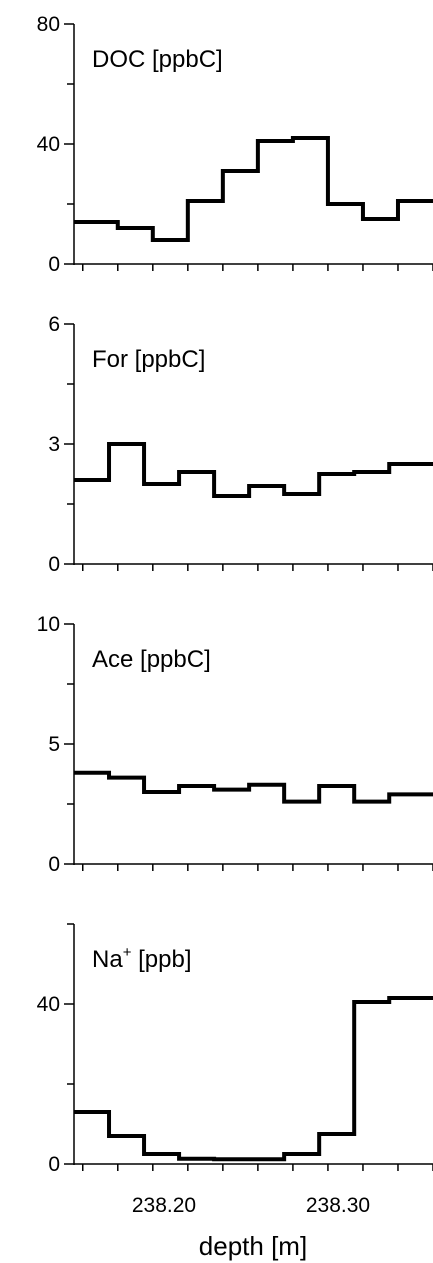  Describe the element at coordinates (161, 959) in the screenshot. I see `label-unit: [ppb]` at that location.